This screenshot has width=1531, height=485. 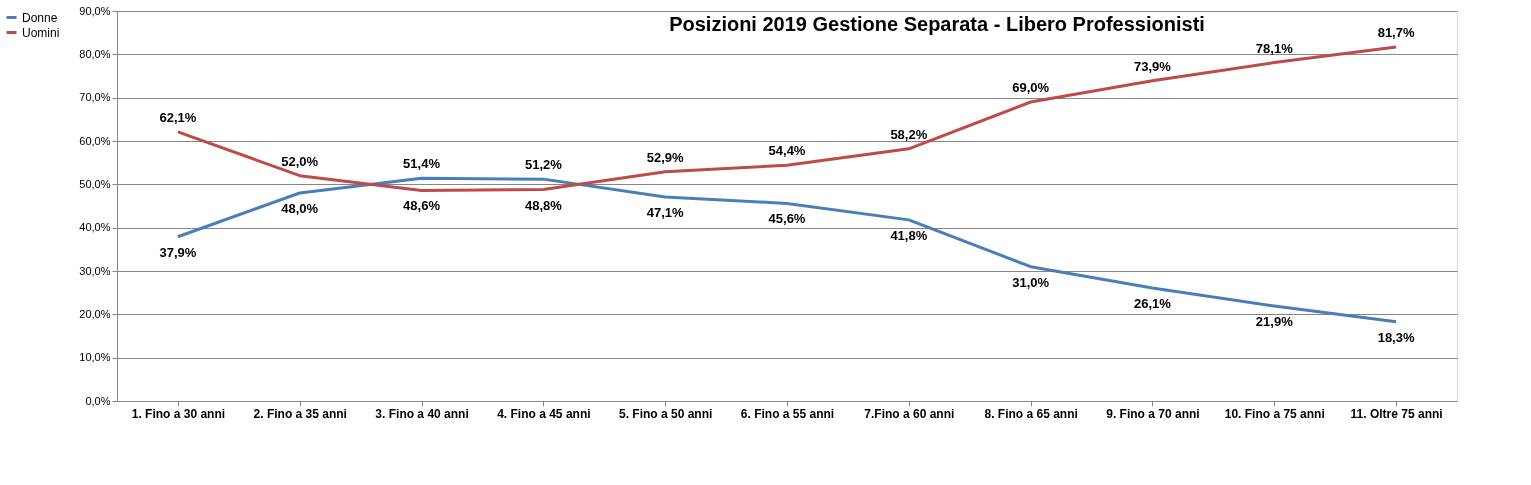 What do you see at coordinates (178, 413) in the screenshot?
I see `x-tick-label: 1. Fino a 30 anni` at bounding box center [178, 413].